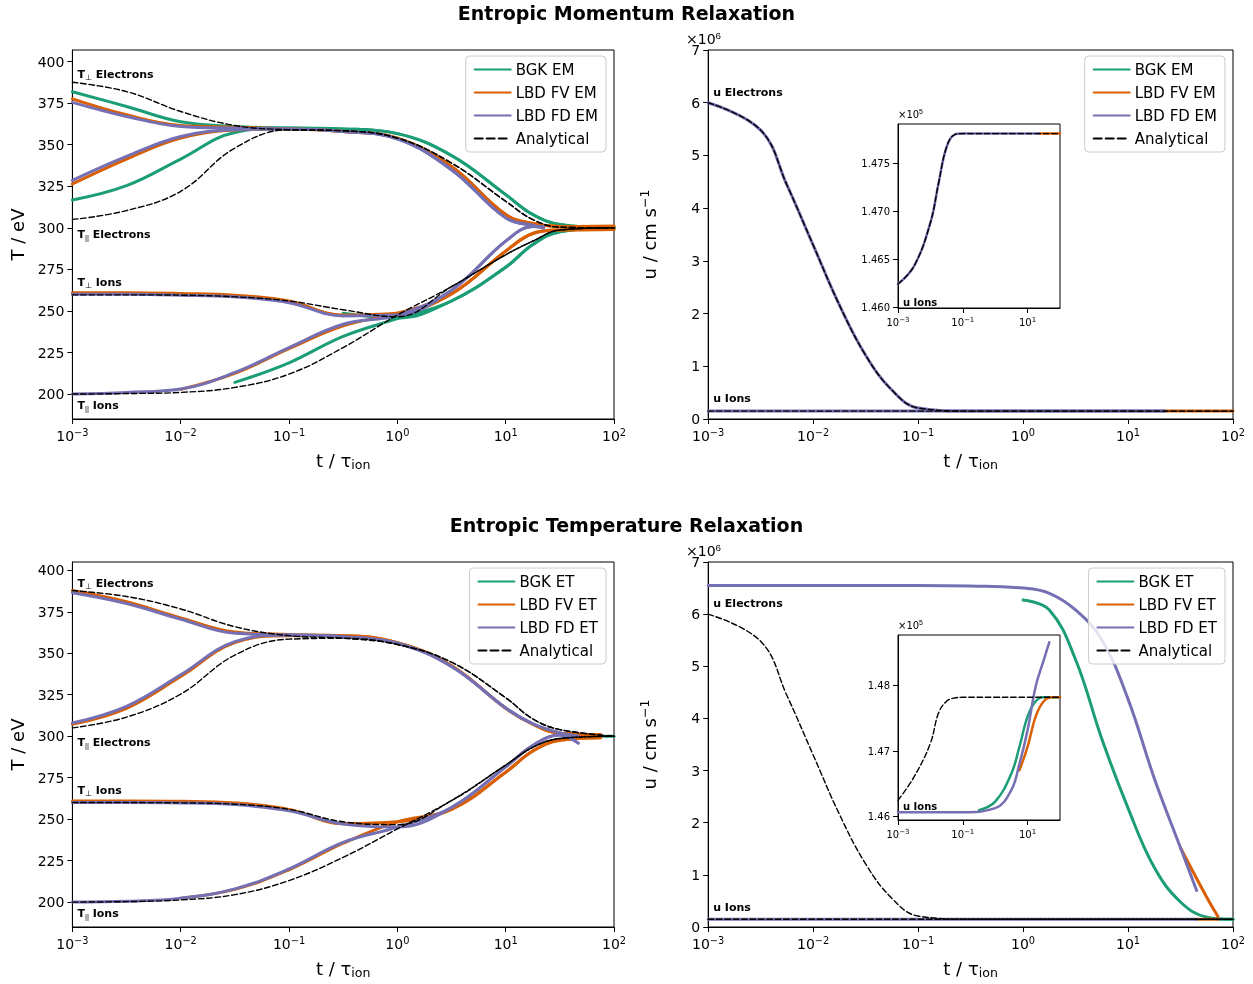  Describe the element at coordinates (875, 307) in the screenshot. I see `y-tick-label: 1.460` at that location.